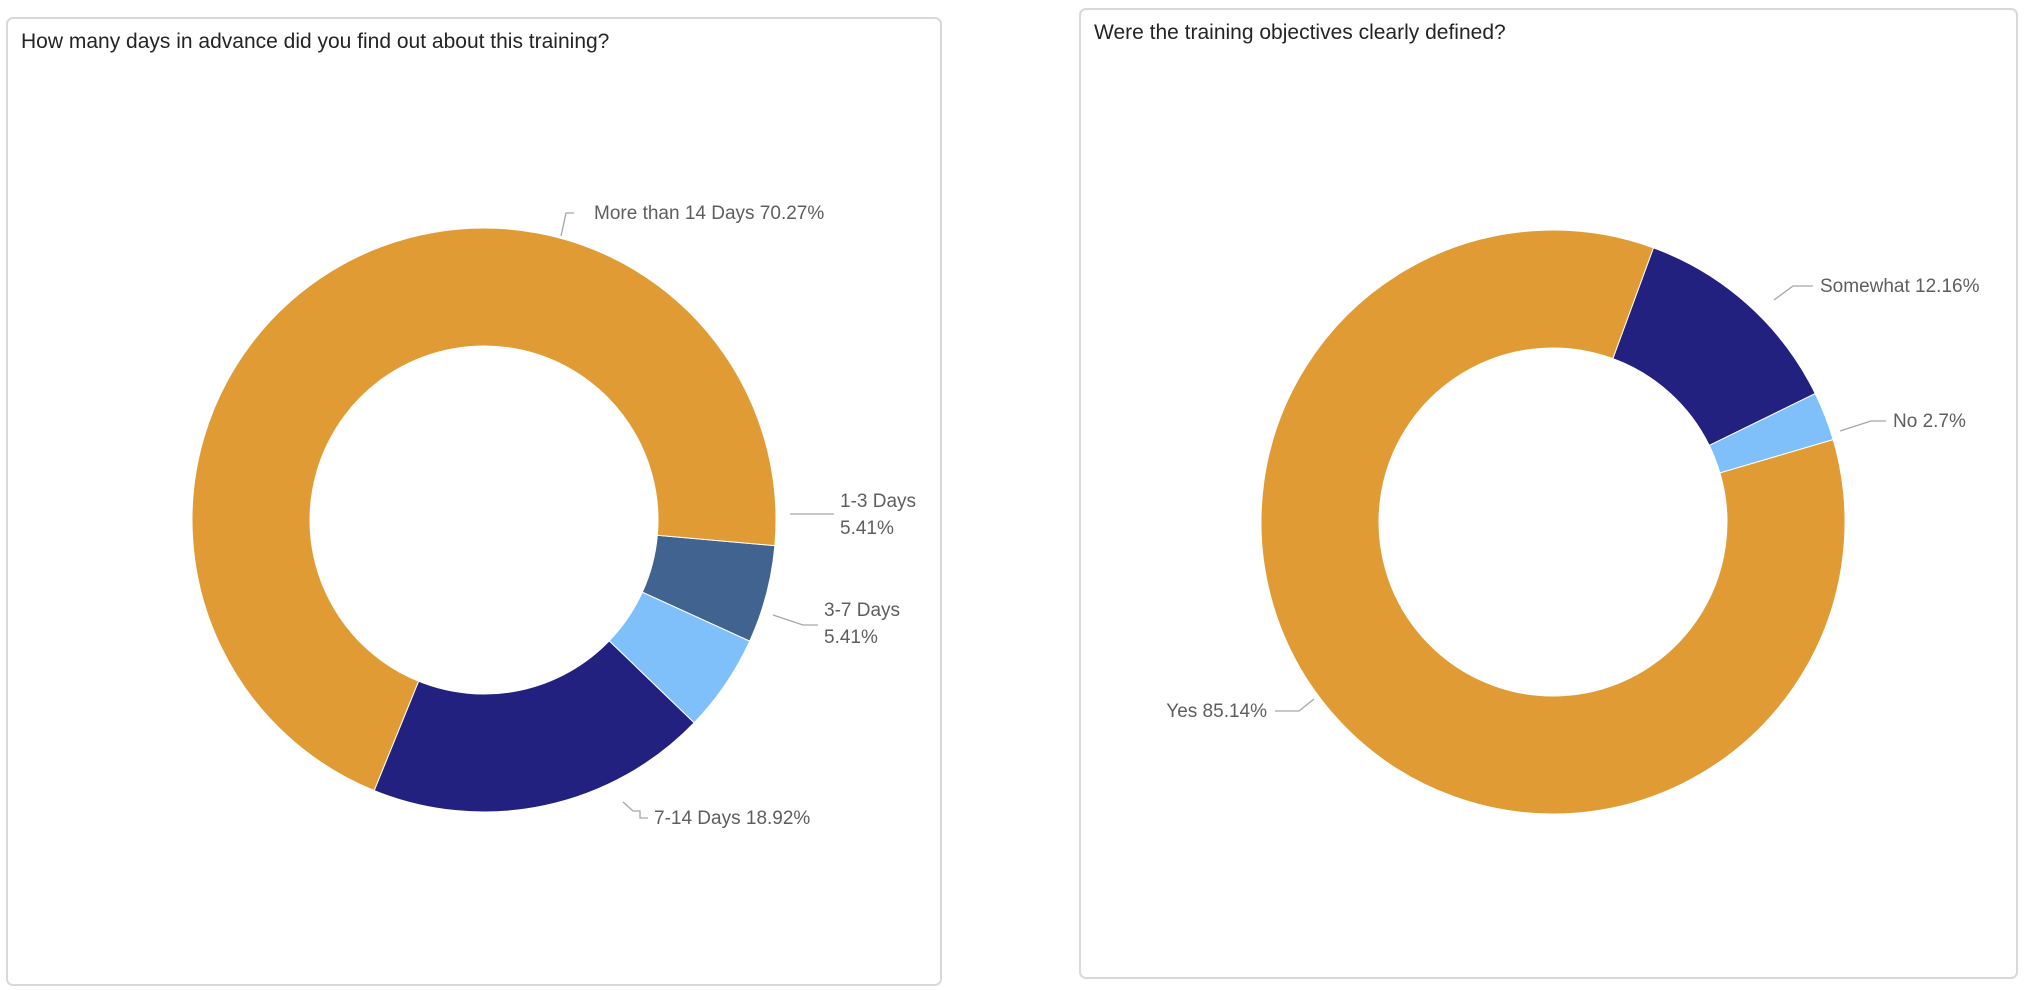  I want to click on leader-line-no, so click(1862, 426).